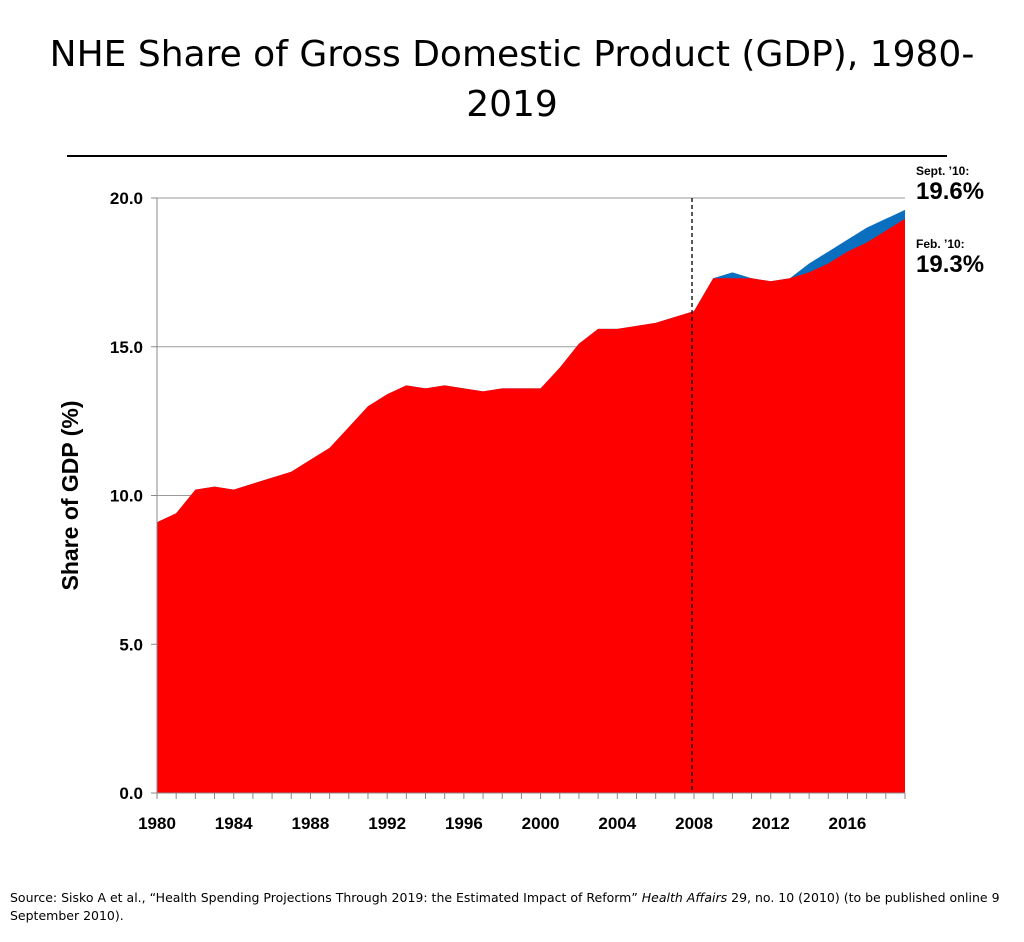 This screenshot has width=1024, height=942. I want to click on x-tick-label: 1996, so click(464, 823).